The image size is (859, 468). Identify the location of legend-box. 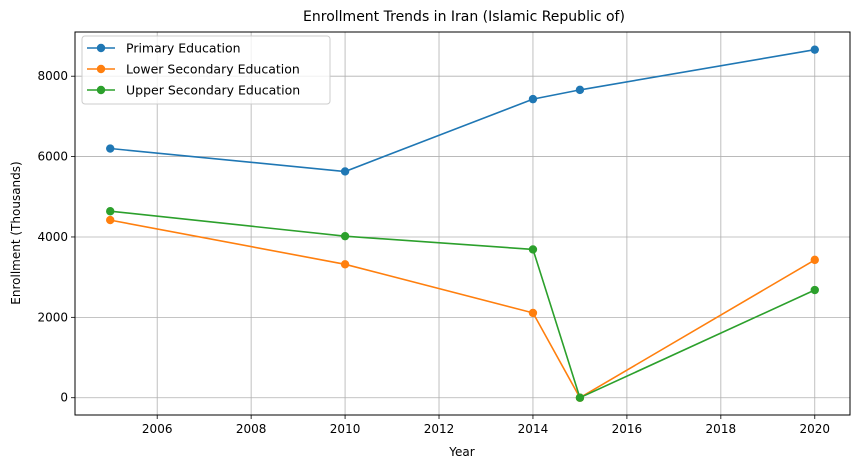
(206, 70).